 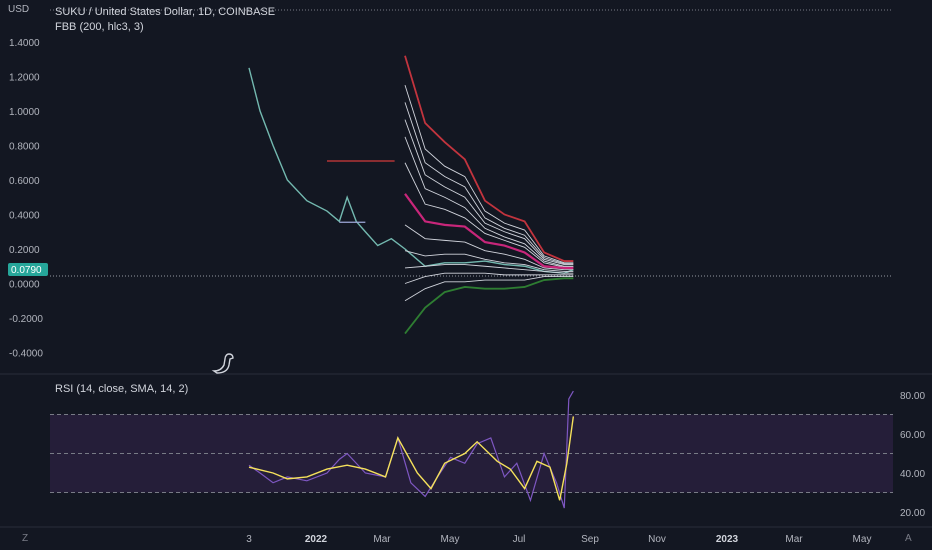 I want to click on currency-label: USD, so click(x=19, y=9).